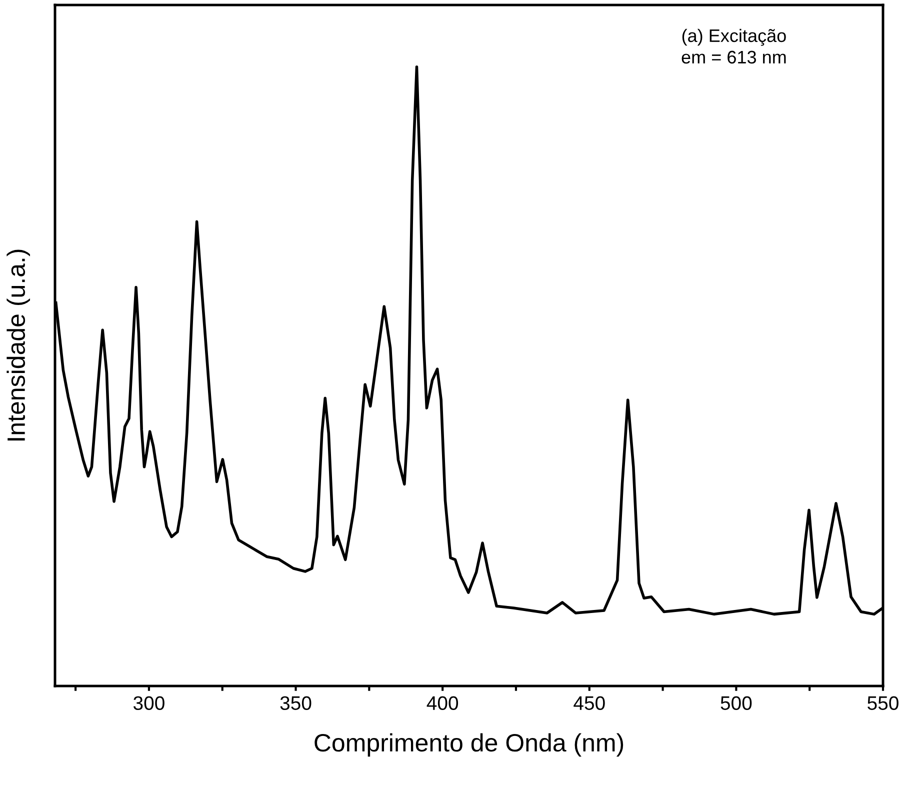 The height and width of the screenshot is (792, 906). What do you see at coordinates (442, 703) in the screenshot?
I see `x-tick-label: 400` at bounding box center [442, 703].